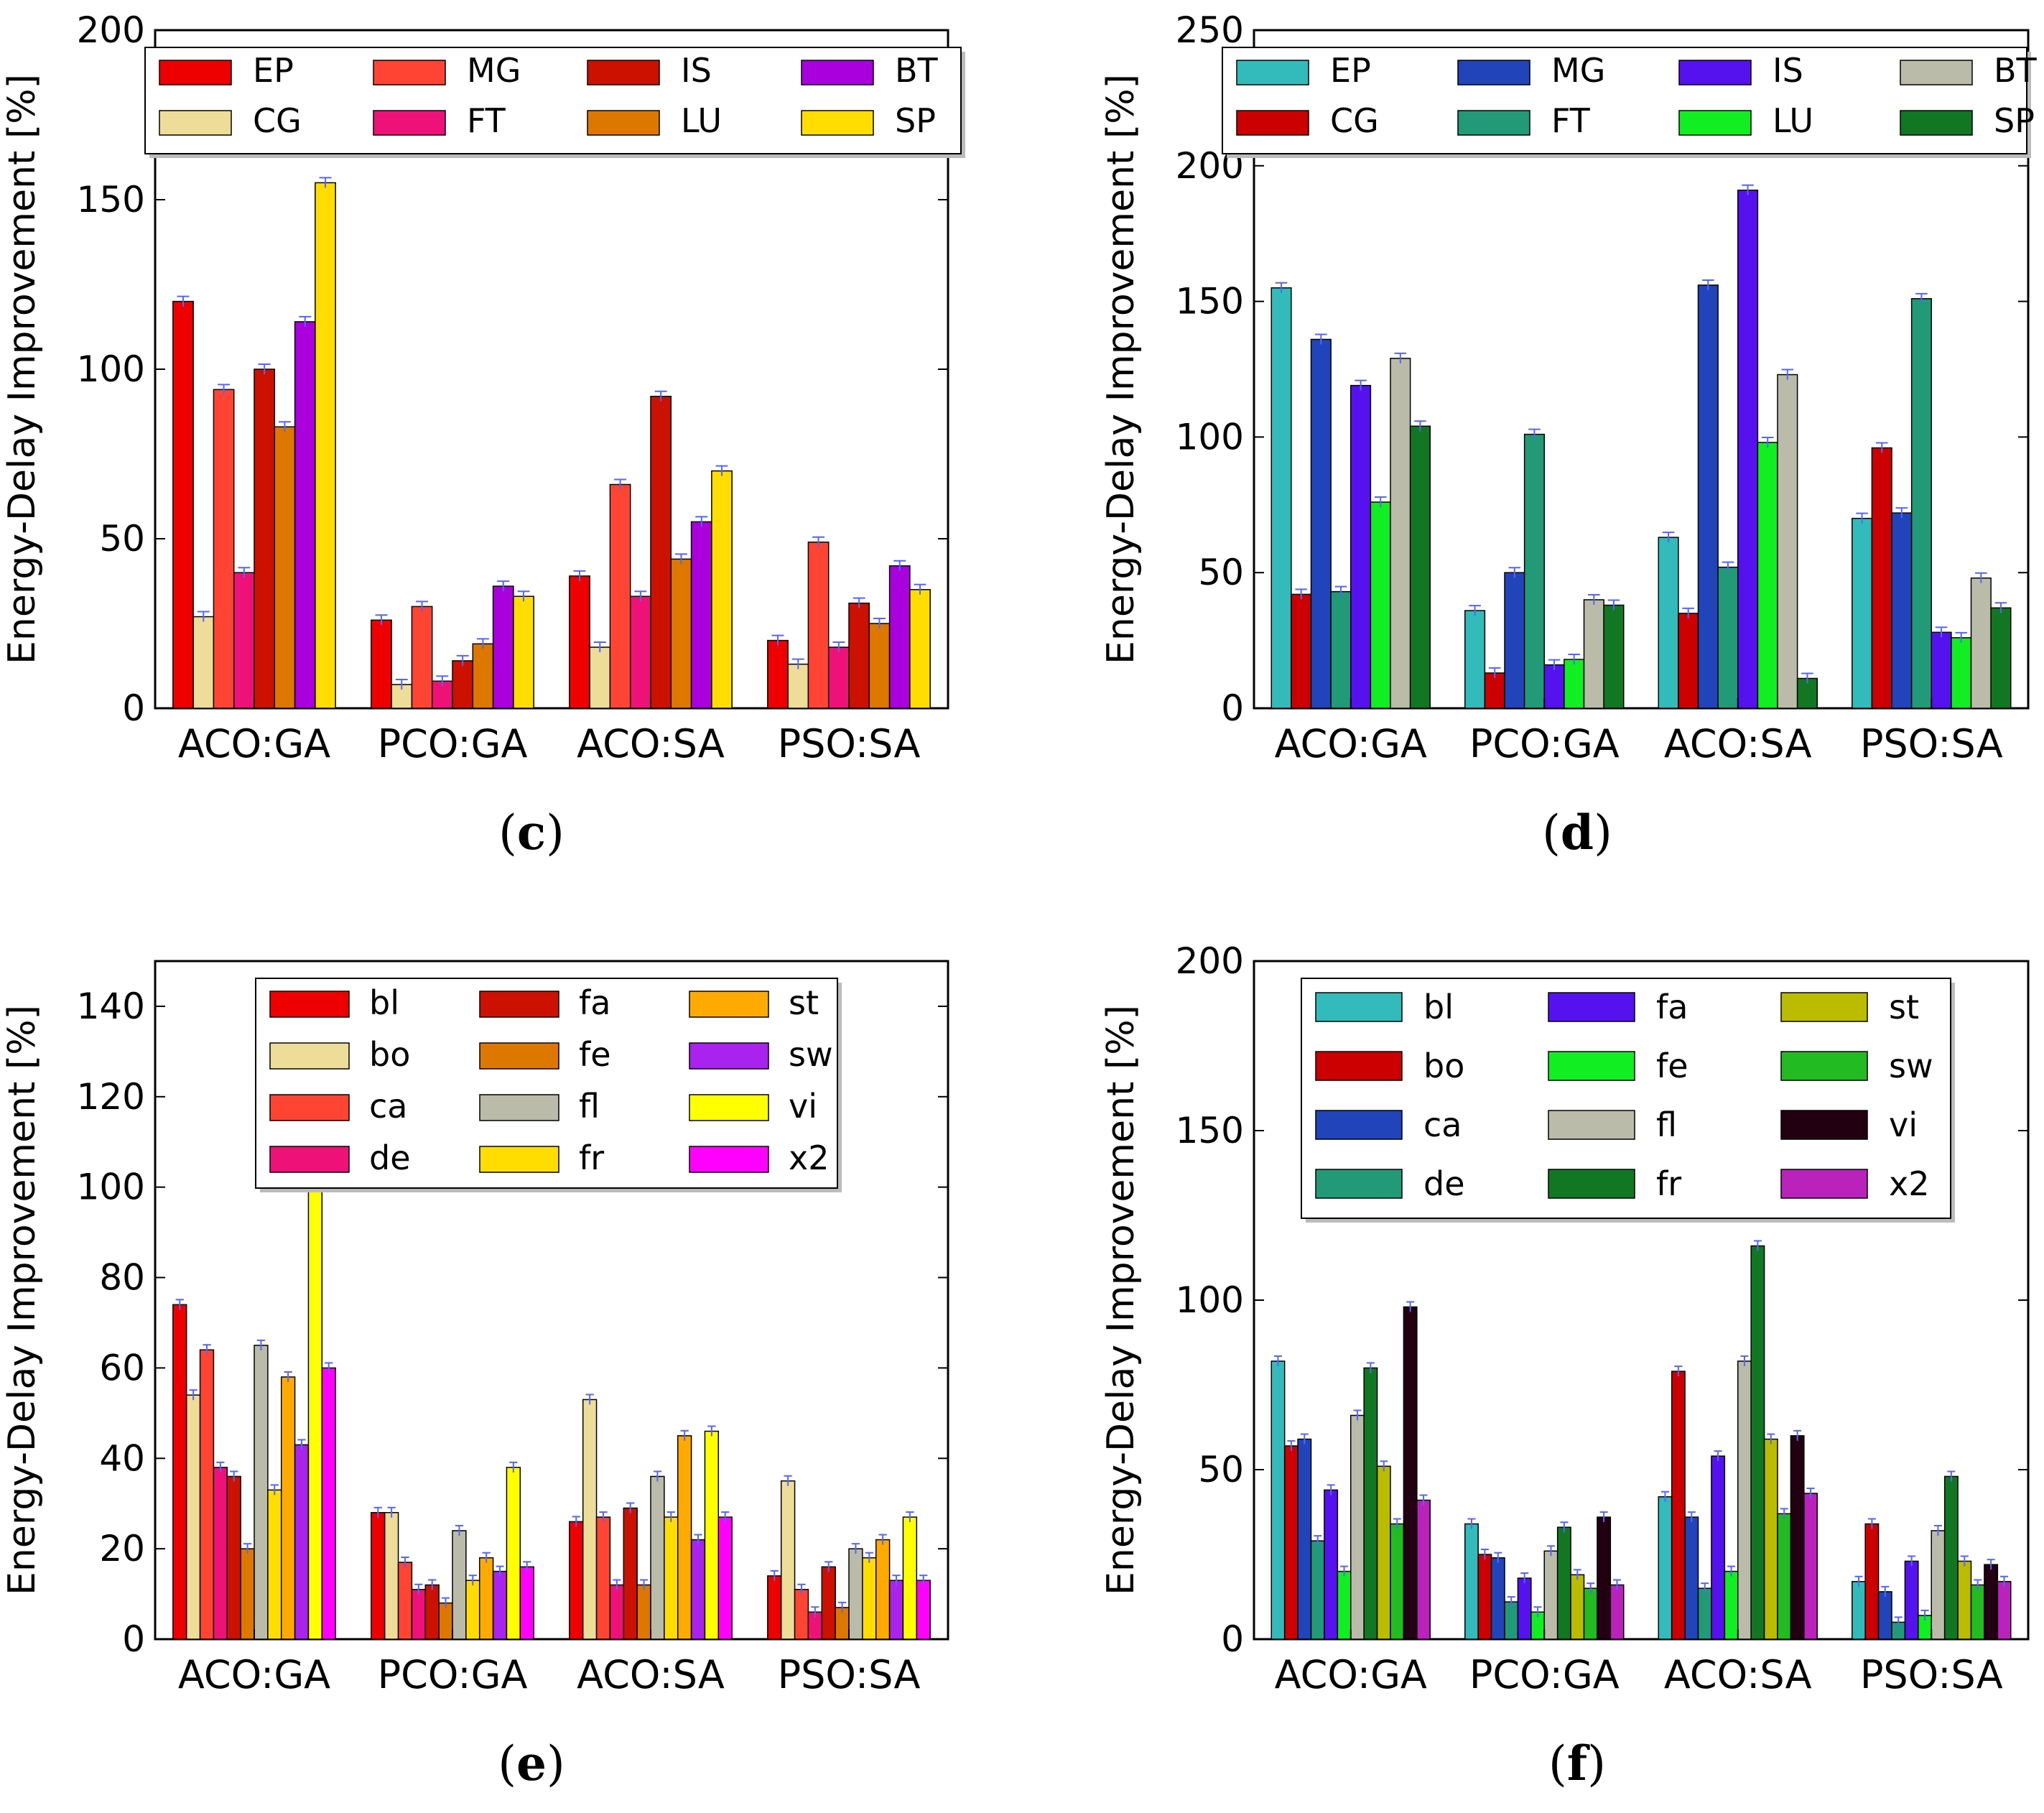 The image size is (2044, 1813). What do you see at coordinates (788, 1560) in the screenshot?
I see `bar-bo-PSO:SA` at bounding box center [788, 1560].